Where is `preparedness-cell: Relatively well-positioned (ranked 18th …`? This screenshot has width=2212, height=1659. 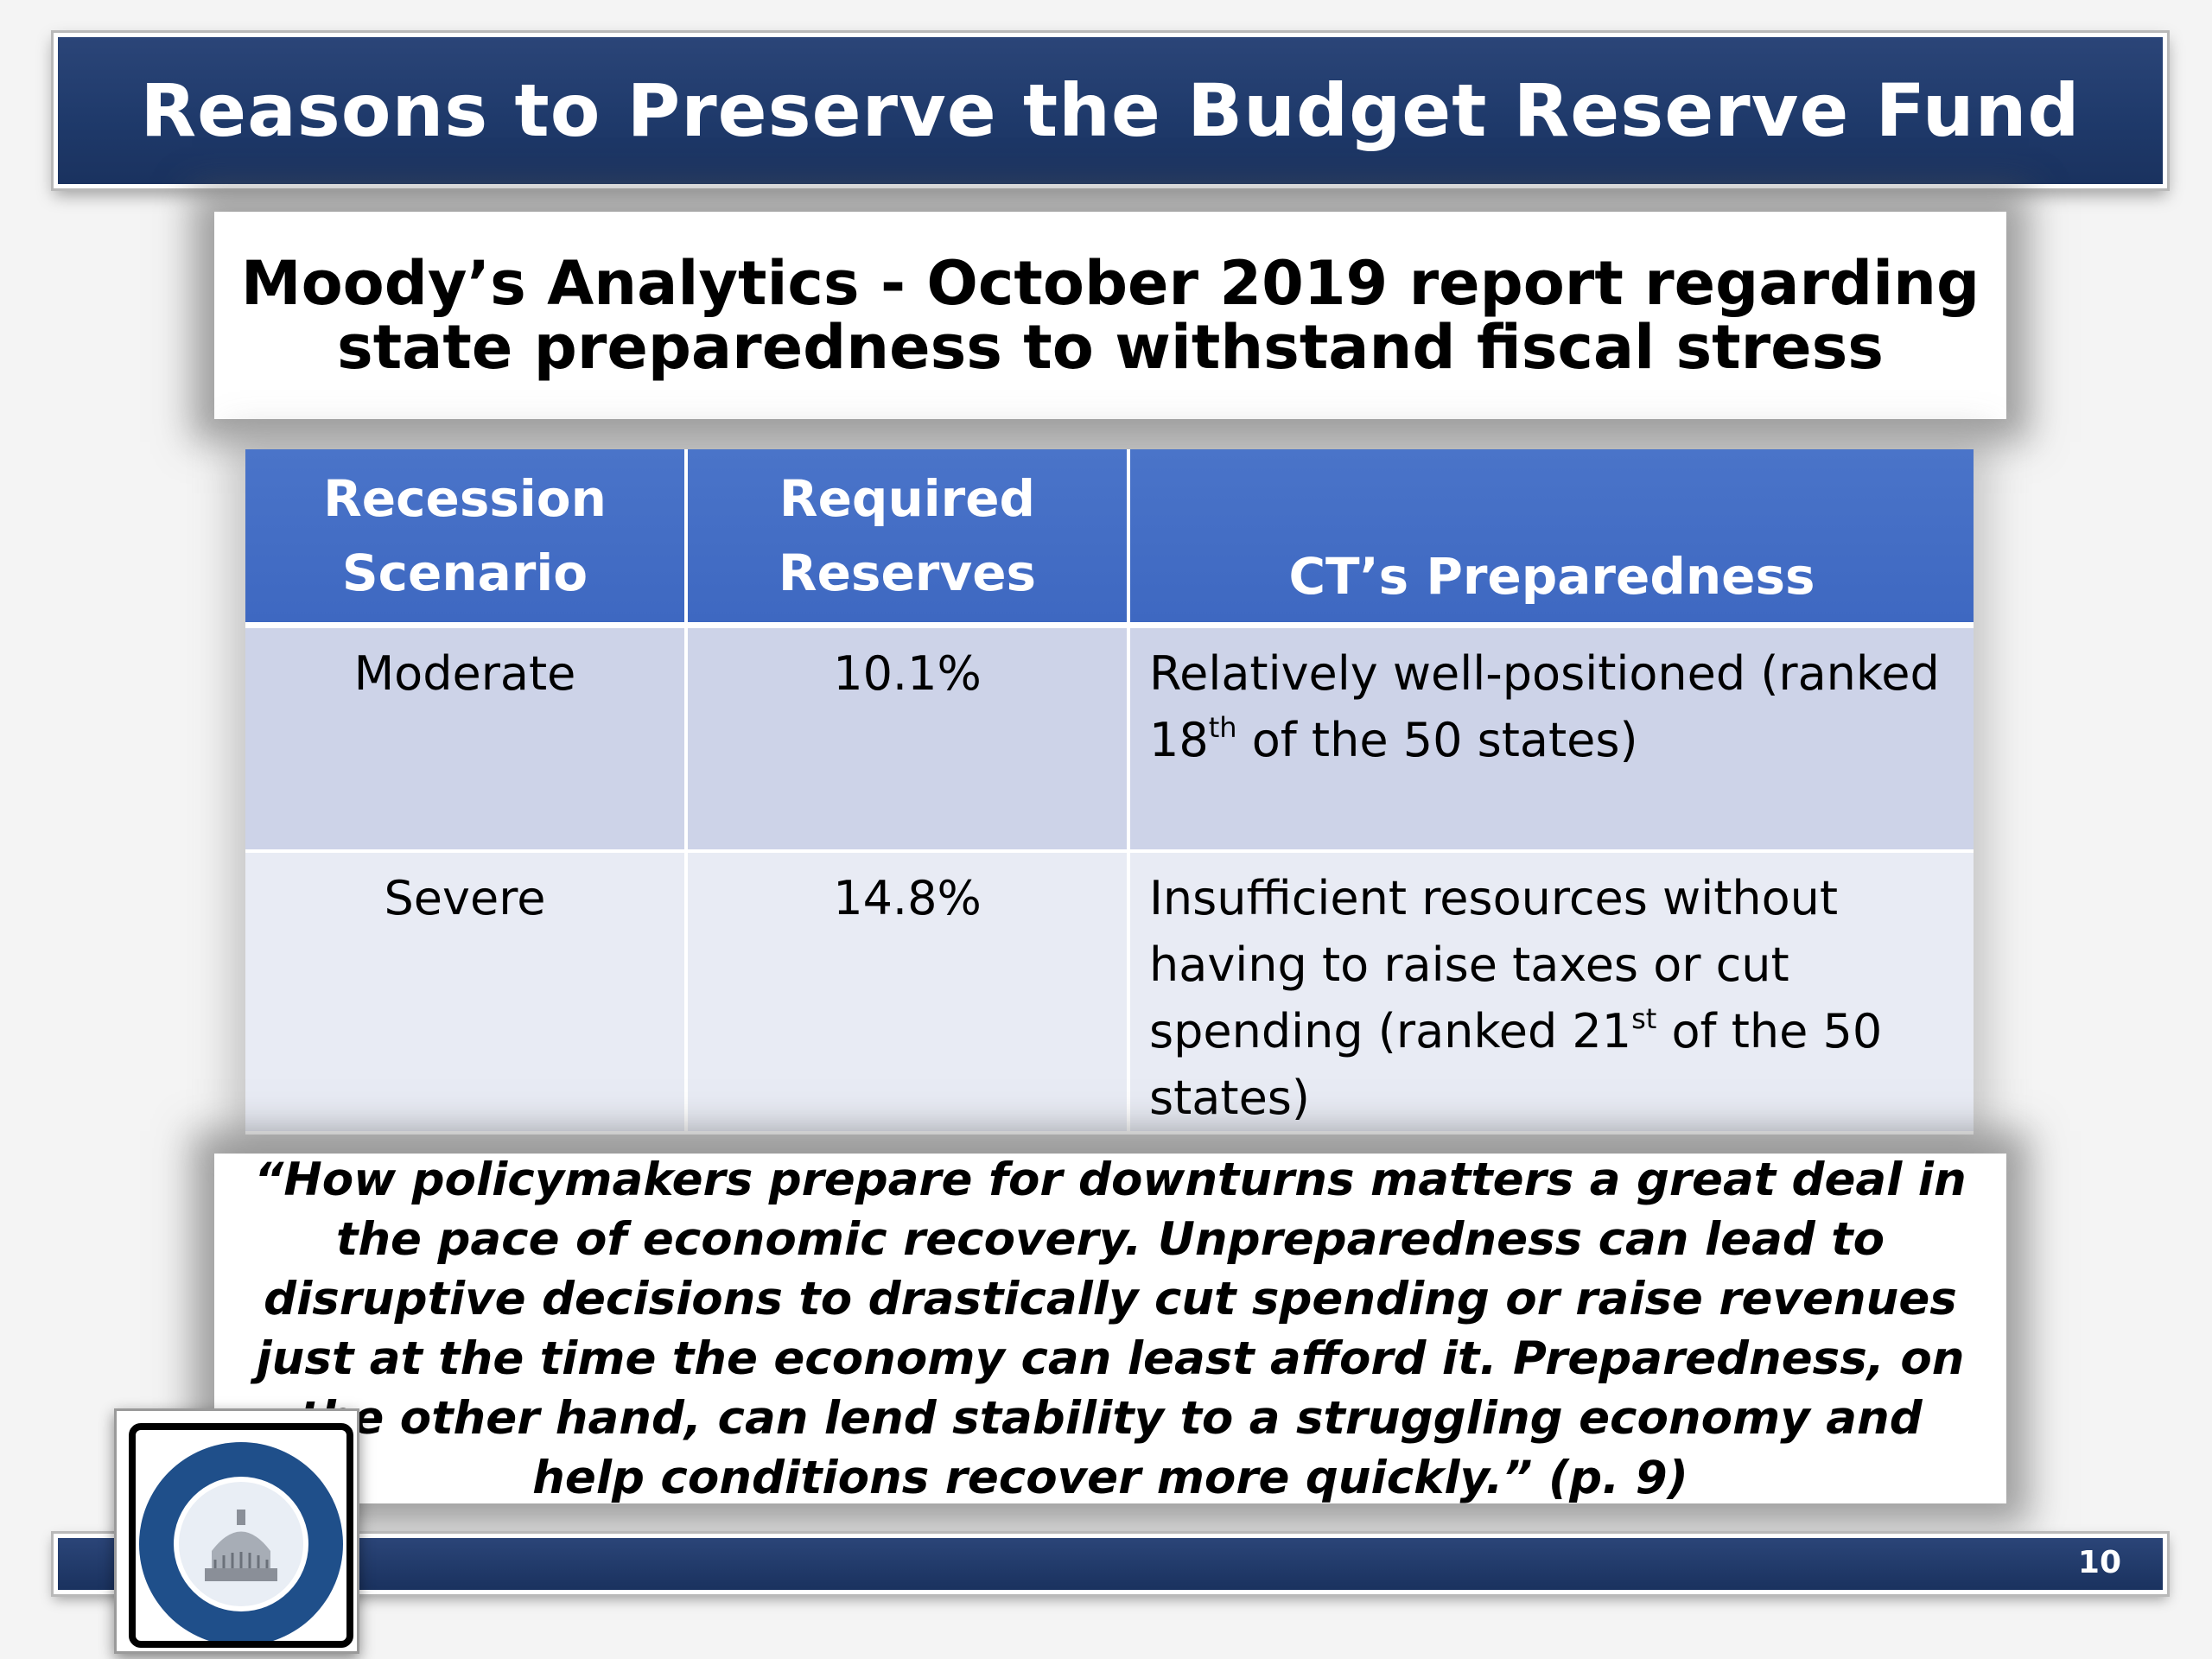
preparedness-cell: Relatively well-positioned (ranked 18th … is located at coordinates (1551, 739).